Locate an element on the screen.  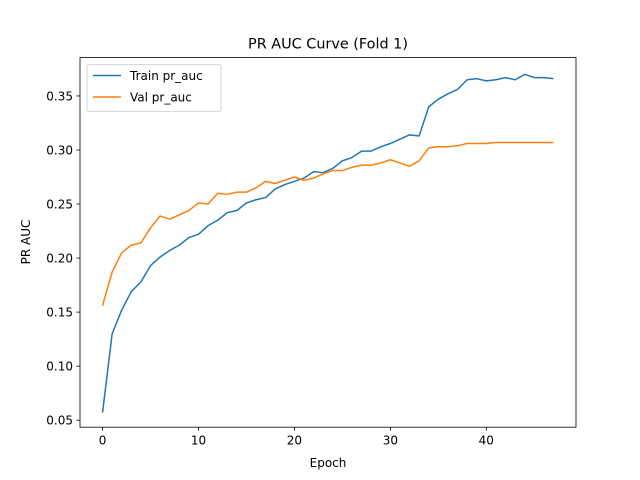
chart-title: PR AUC Curve (Fold 1) is located at coordinates (328, 45).